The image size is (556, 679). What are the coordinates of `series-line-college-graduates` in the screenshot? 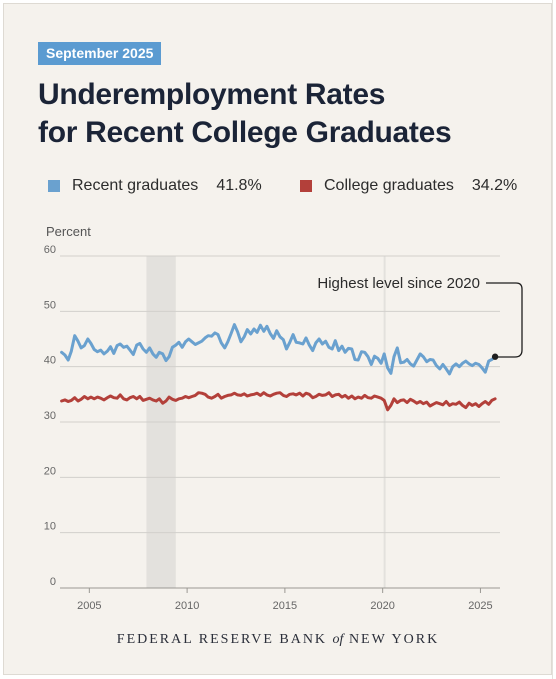 It's located at (278, 401).